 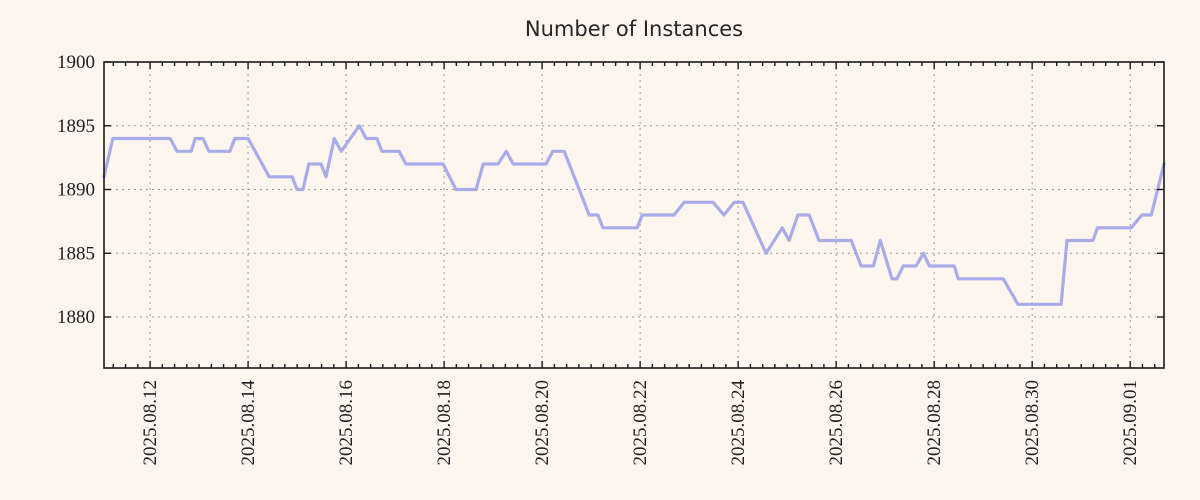 What do you see at coordinates (738, 423) in the screenshot?
I see `x-tick-label: 2025.08.24` at bounding box center [738, 423].